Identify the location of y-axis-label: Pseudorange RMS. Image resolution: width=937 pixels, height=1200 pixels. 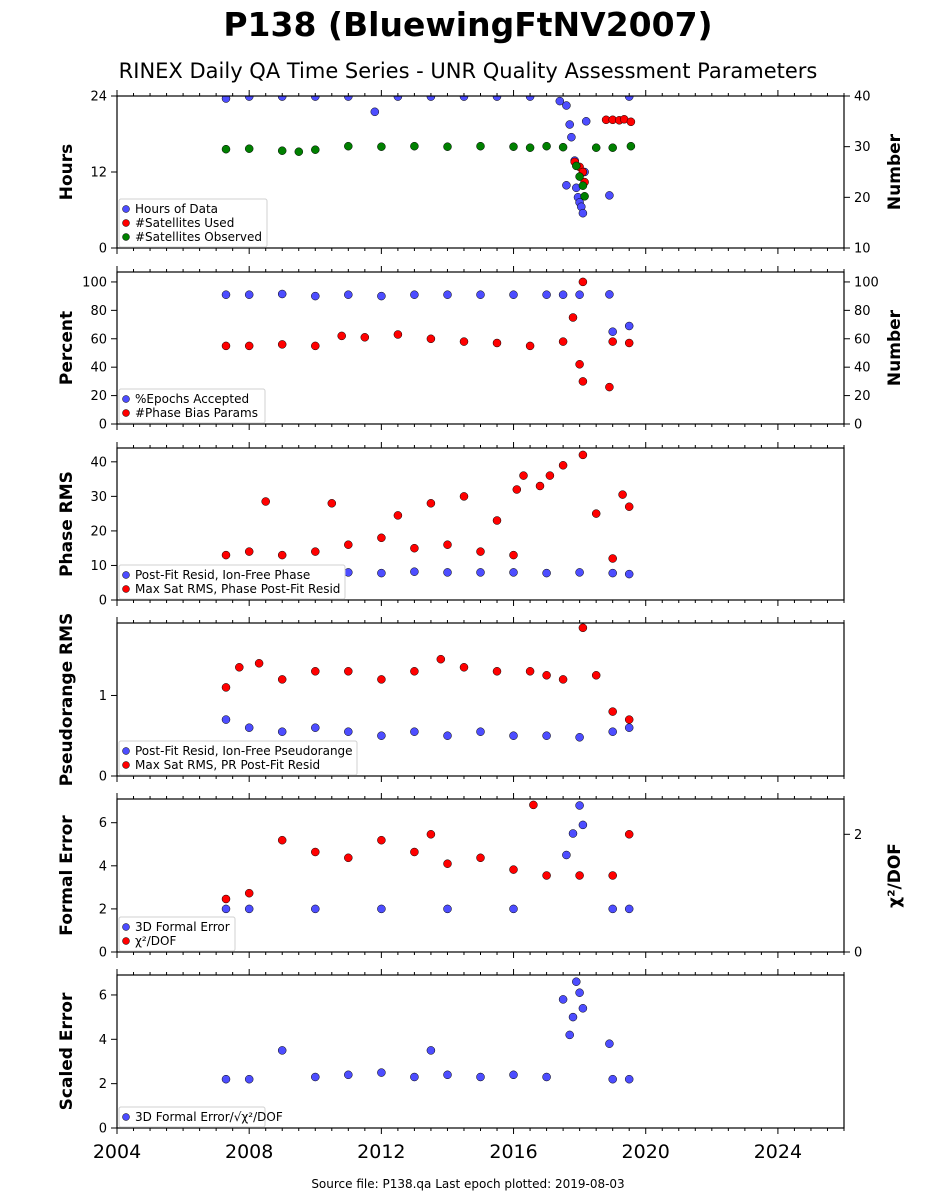
(67, 700).